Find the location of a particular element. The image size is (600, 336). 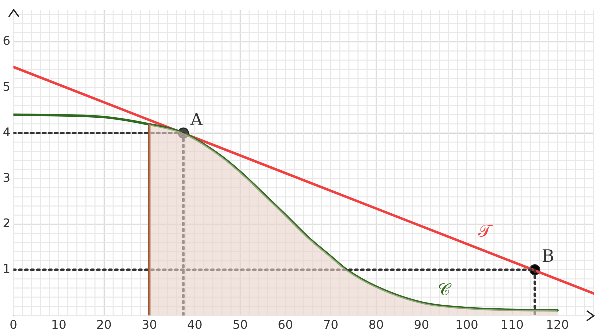

x-tick-label: 50 is located at coordinates (240, 325).